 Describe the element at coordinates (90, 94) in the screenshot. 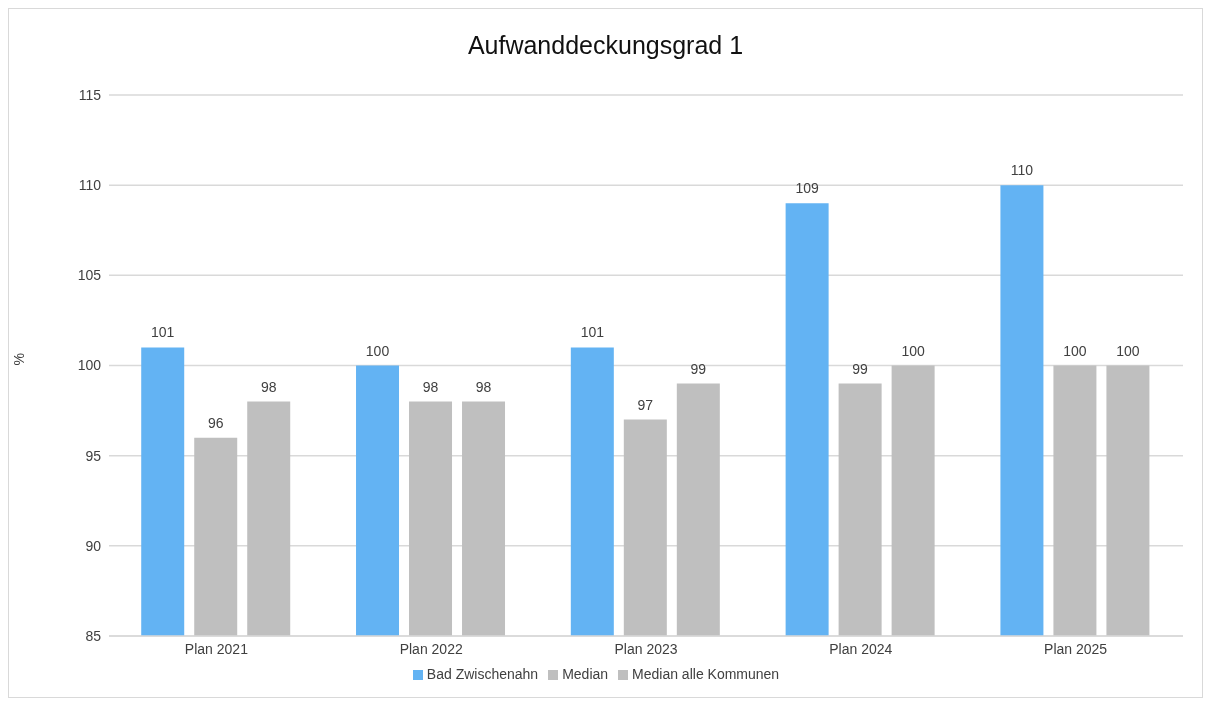

I see `y-tick-label: 115` at that location.